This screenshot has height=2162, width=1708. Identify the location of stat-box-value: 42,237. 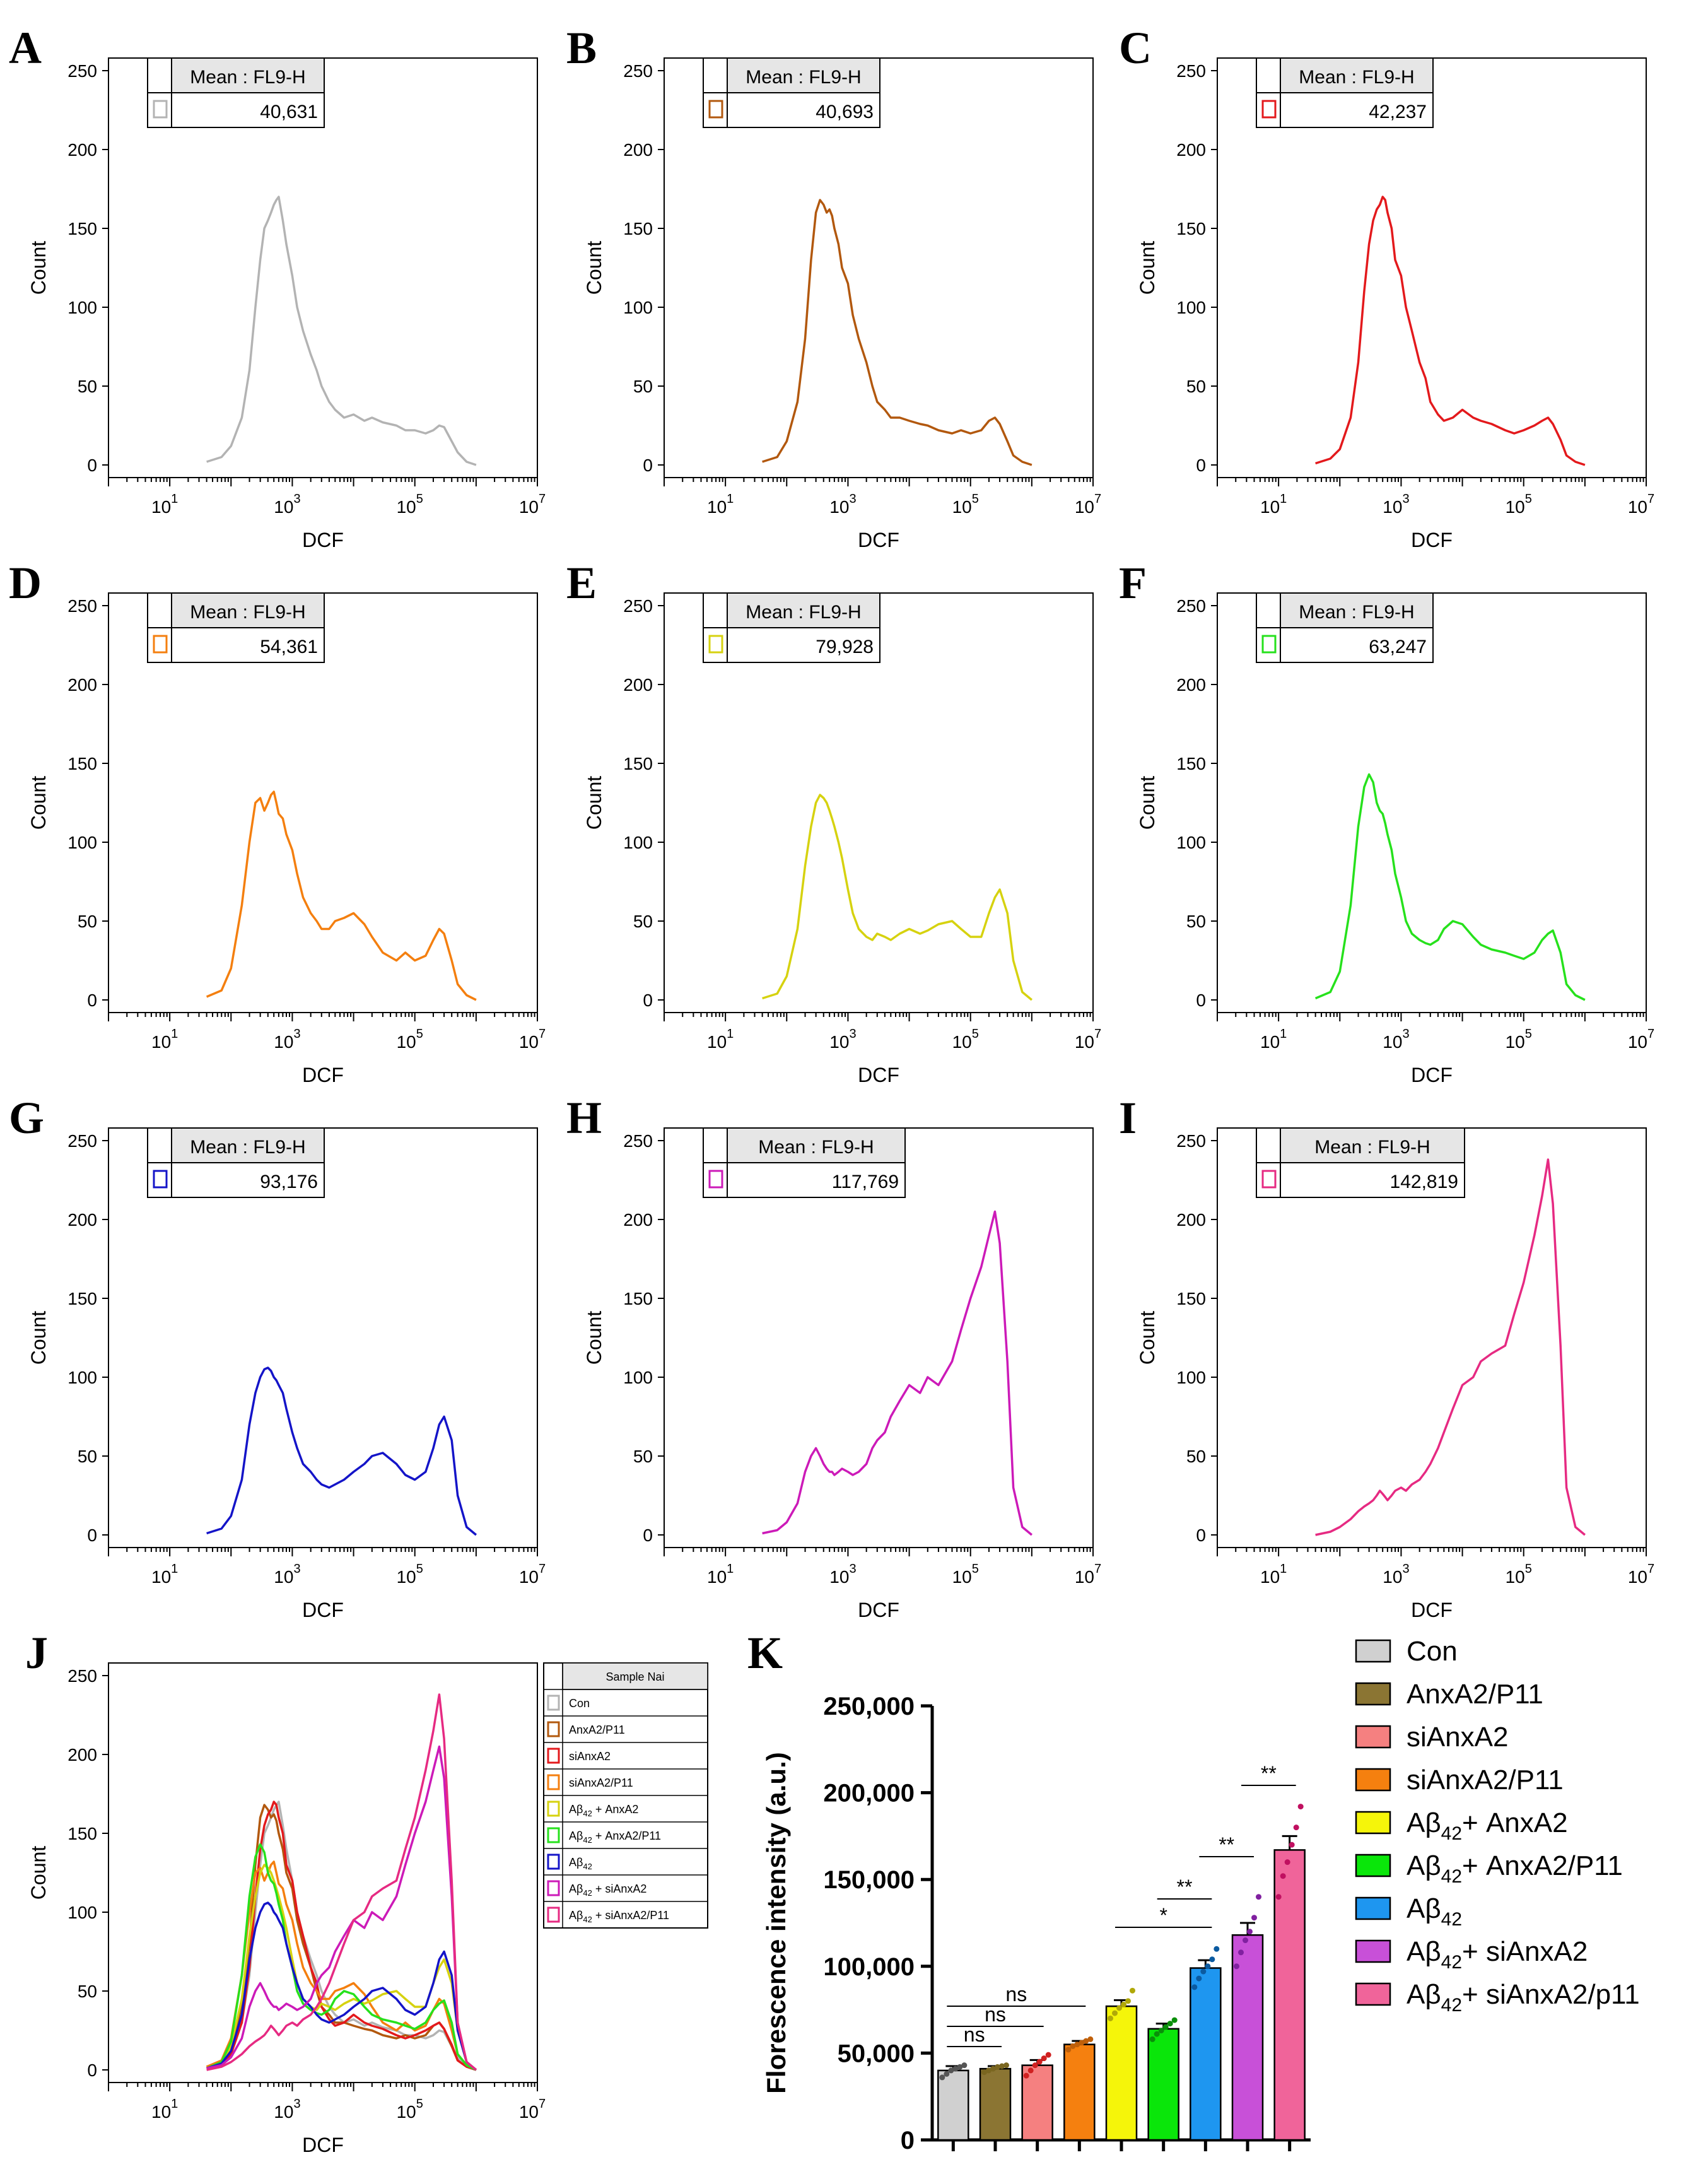
(1398, 112).